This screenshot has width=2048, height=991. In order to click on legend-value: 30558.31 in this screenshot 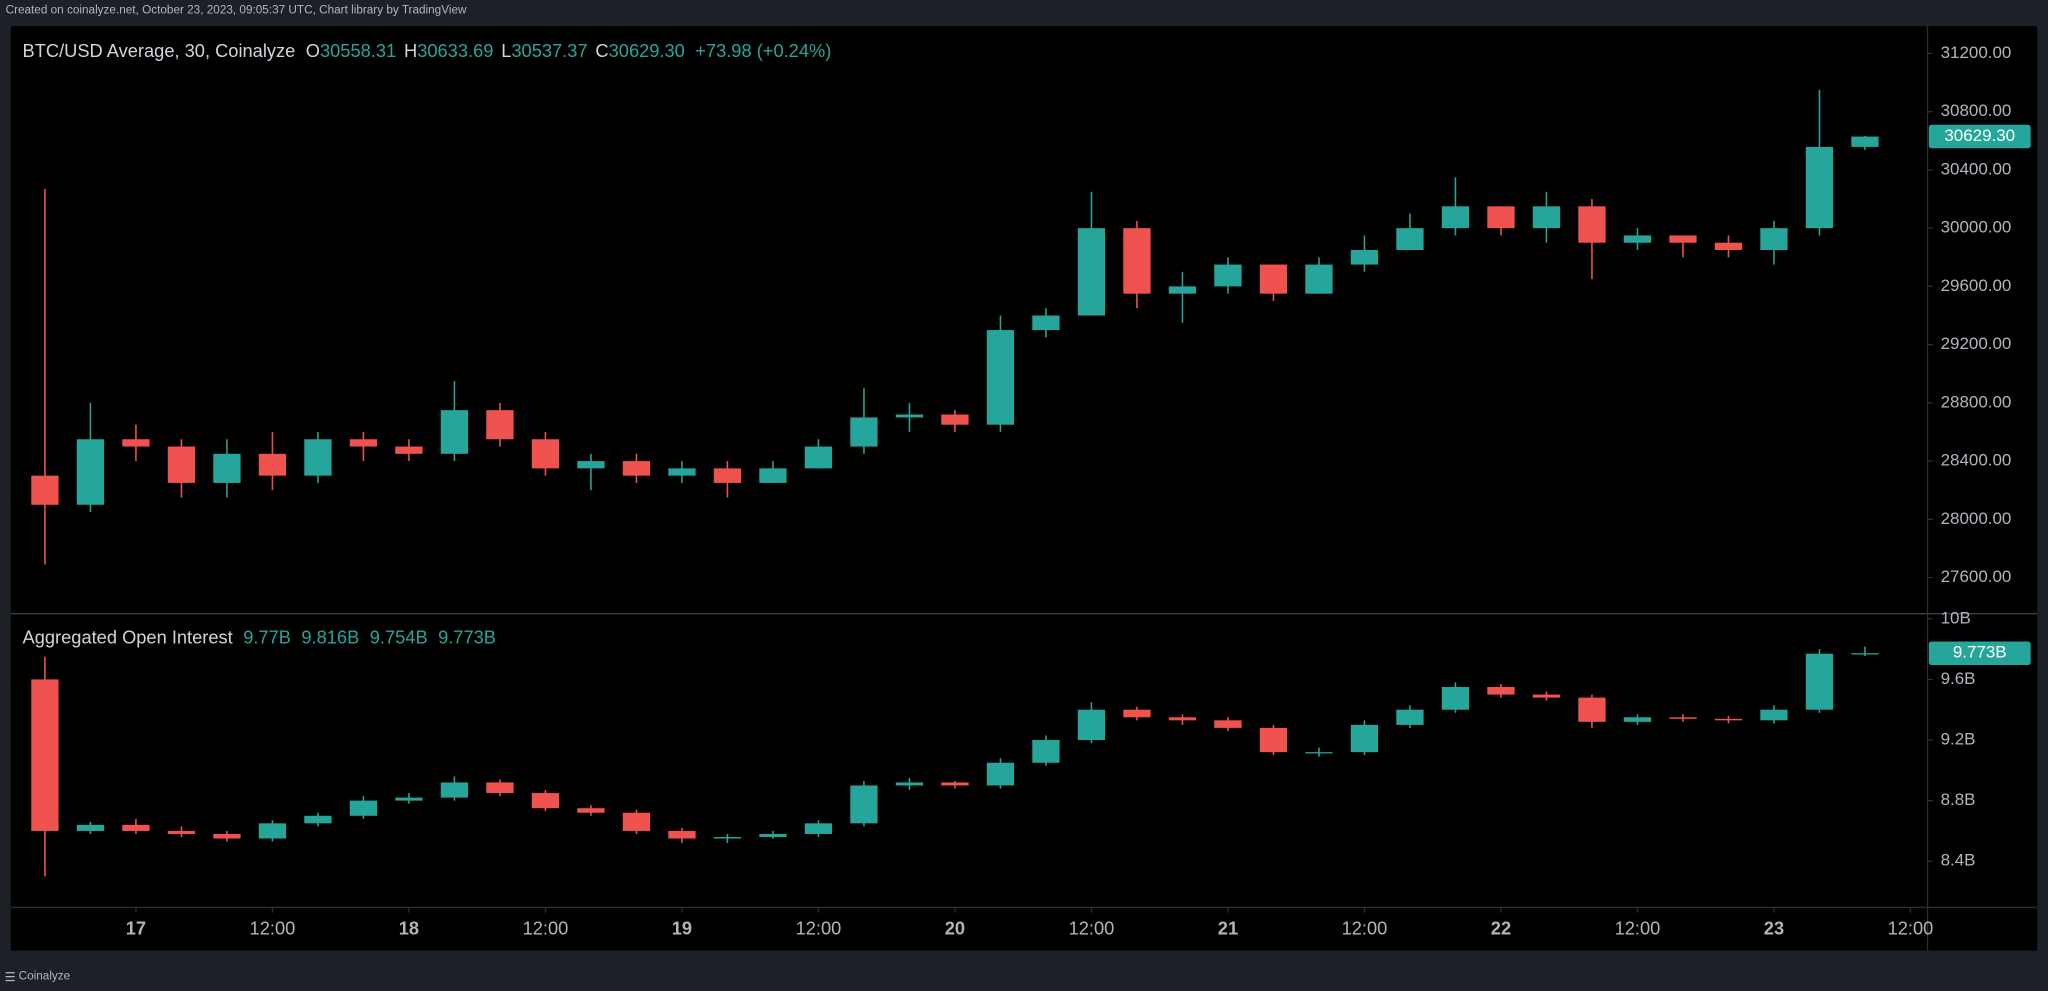, I will do `click(358, 50)`.